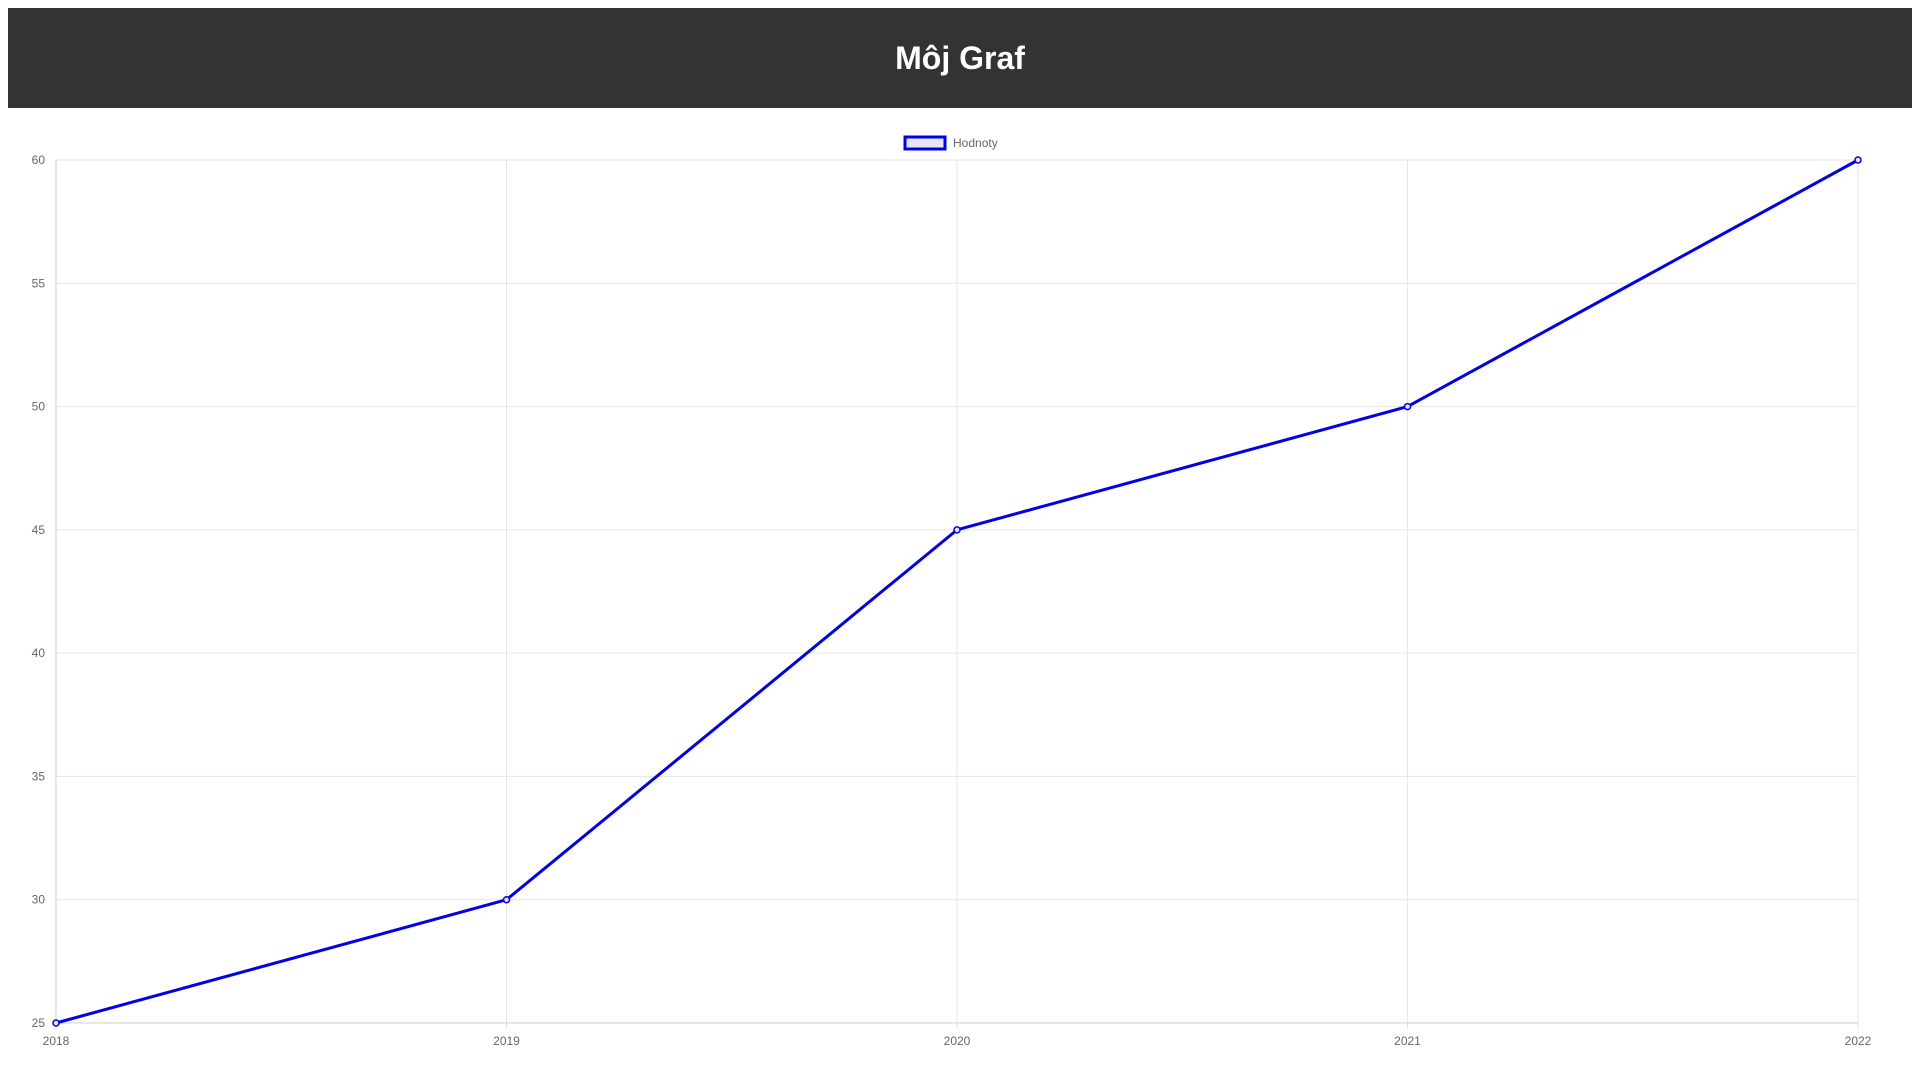 The image size is (1920, 1080). Describe the element at coordinates (1407, 1041) in the screenshot. I see `x-tick-label: 2021` at that location.